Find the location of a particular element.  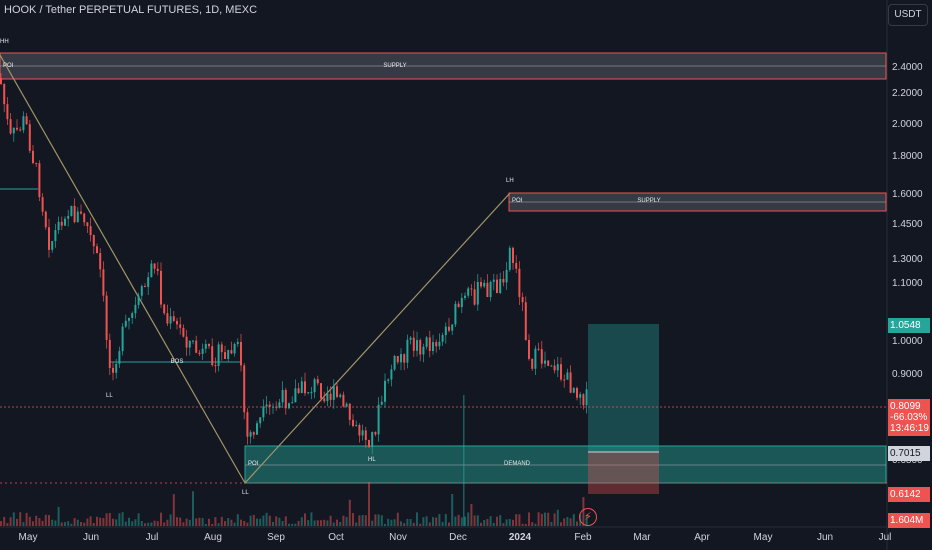

poi-label-mid: POI is located at coordinates (517, 201).